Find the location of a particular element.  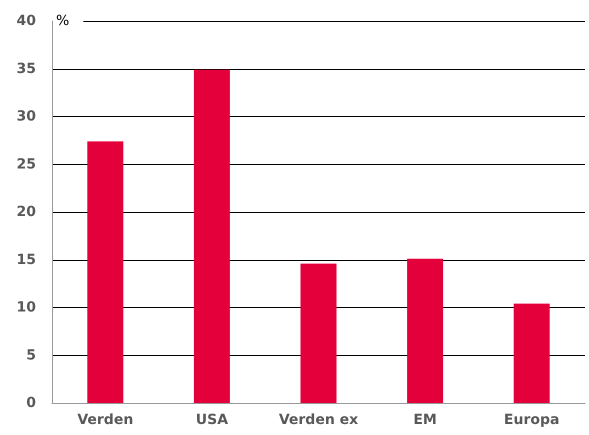

y-tick-label: 10 is located at coordinates (26, 308).